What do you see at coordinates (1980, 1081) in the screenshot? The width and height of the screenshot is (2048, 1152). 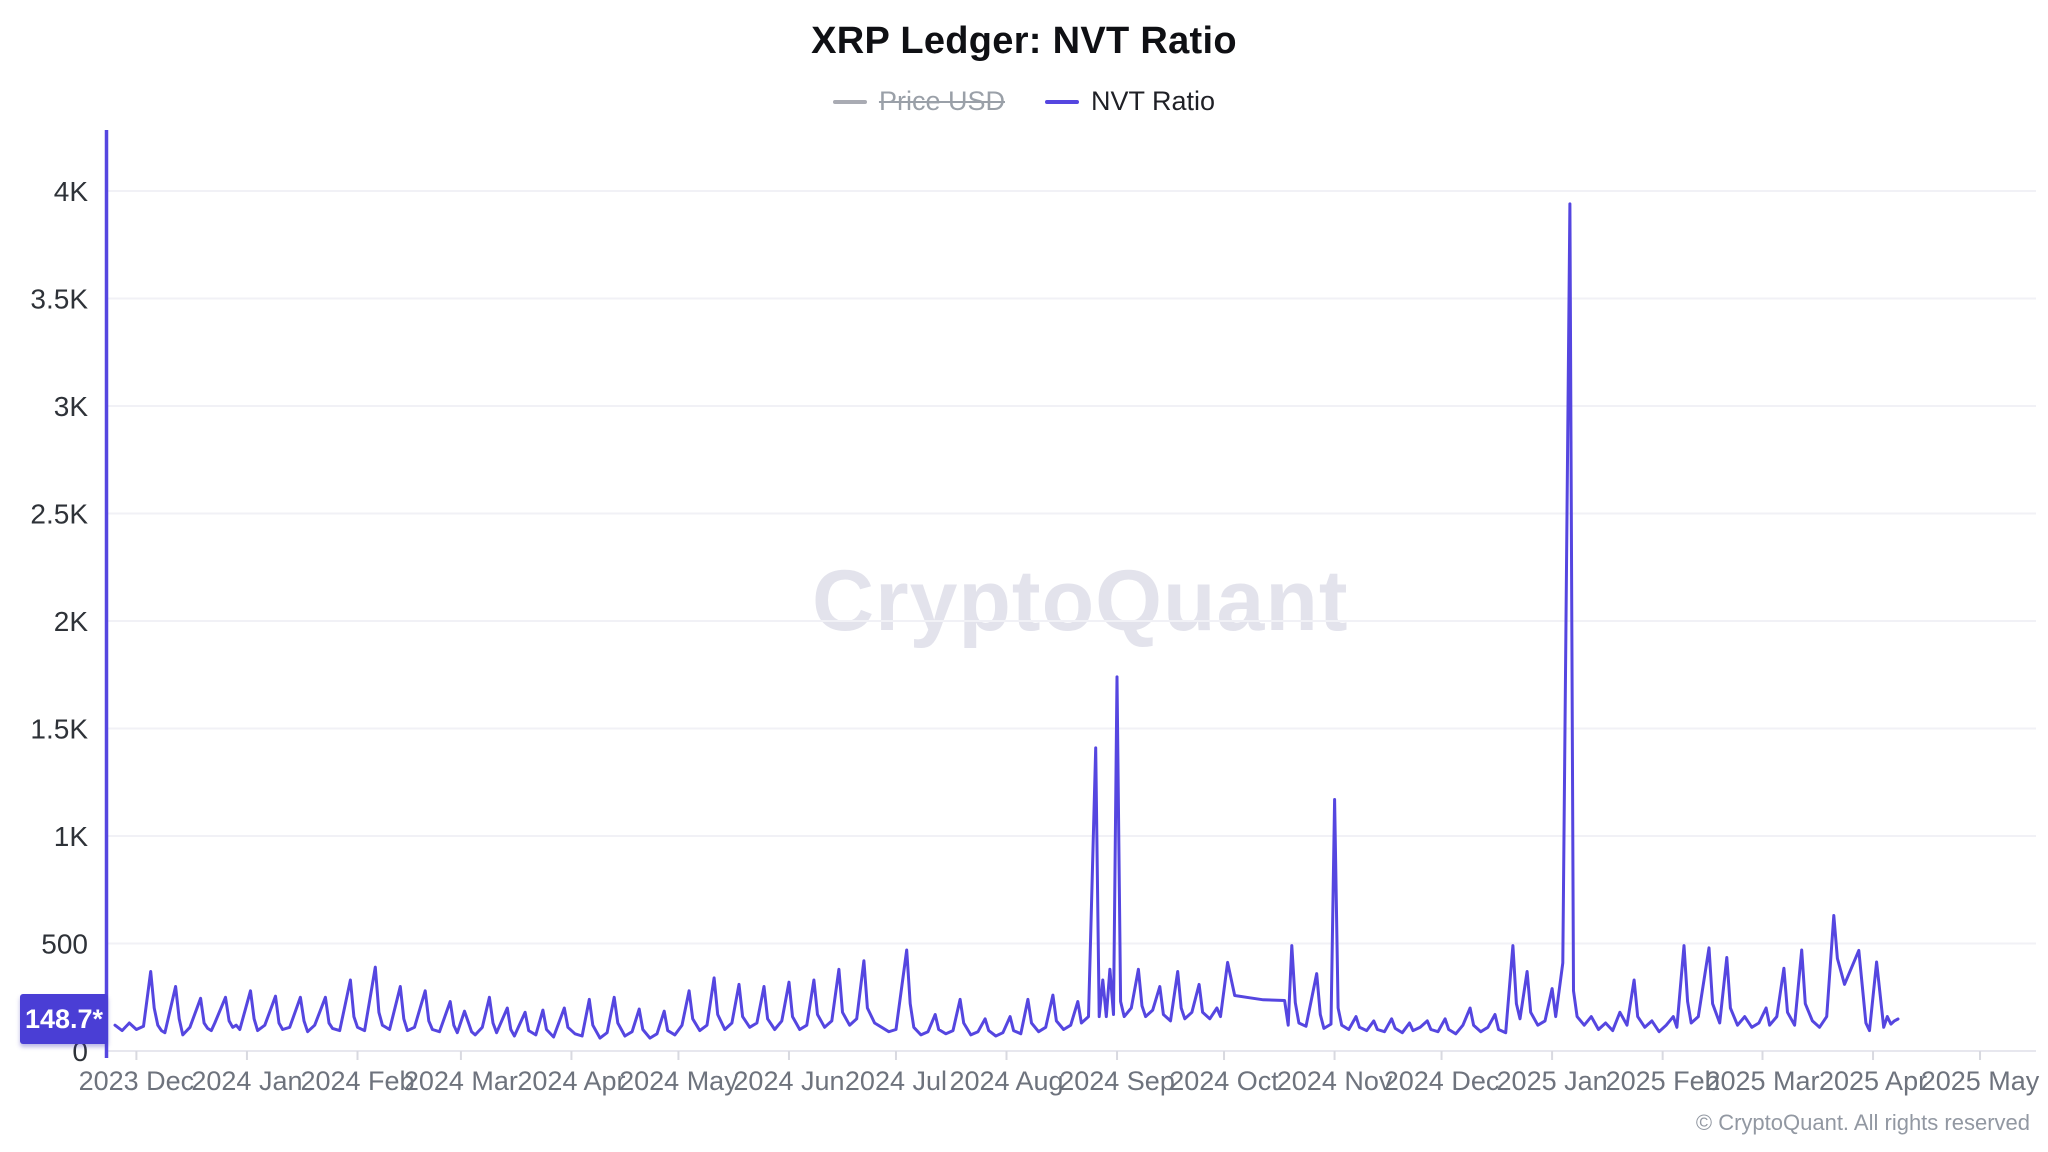 I see `x-axis-tick-label: 2025 May` at bounding box center [1980, 1081].